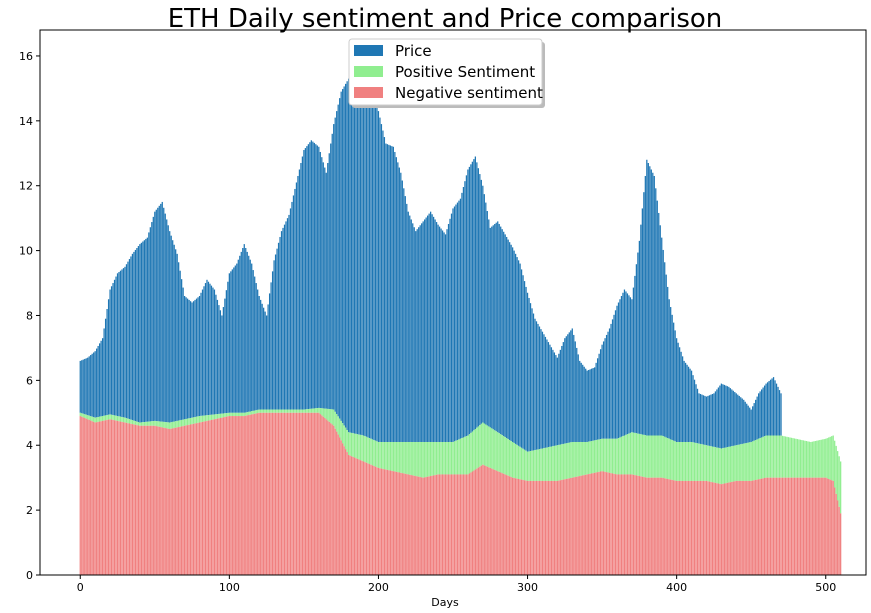 The height and width of the screenshot is (613, 871). Describe the element at coordinates (29, 380) in the screenshot. I see `y-tick-label: 6` at that location.